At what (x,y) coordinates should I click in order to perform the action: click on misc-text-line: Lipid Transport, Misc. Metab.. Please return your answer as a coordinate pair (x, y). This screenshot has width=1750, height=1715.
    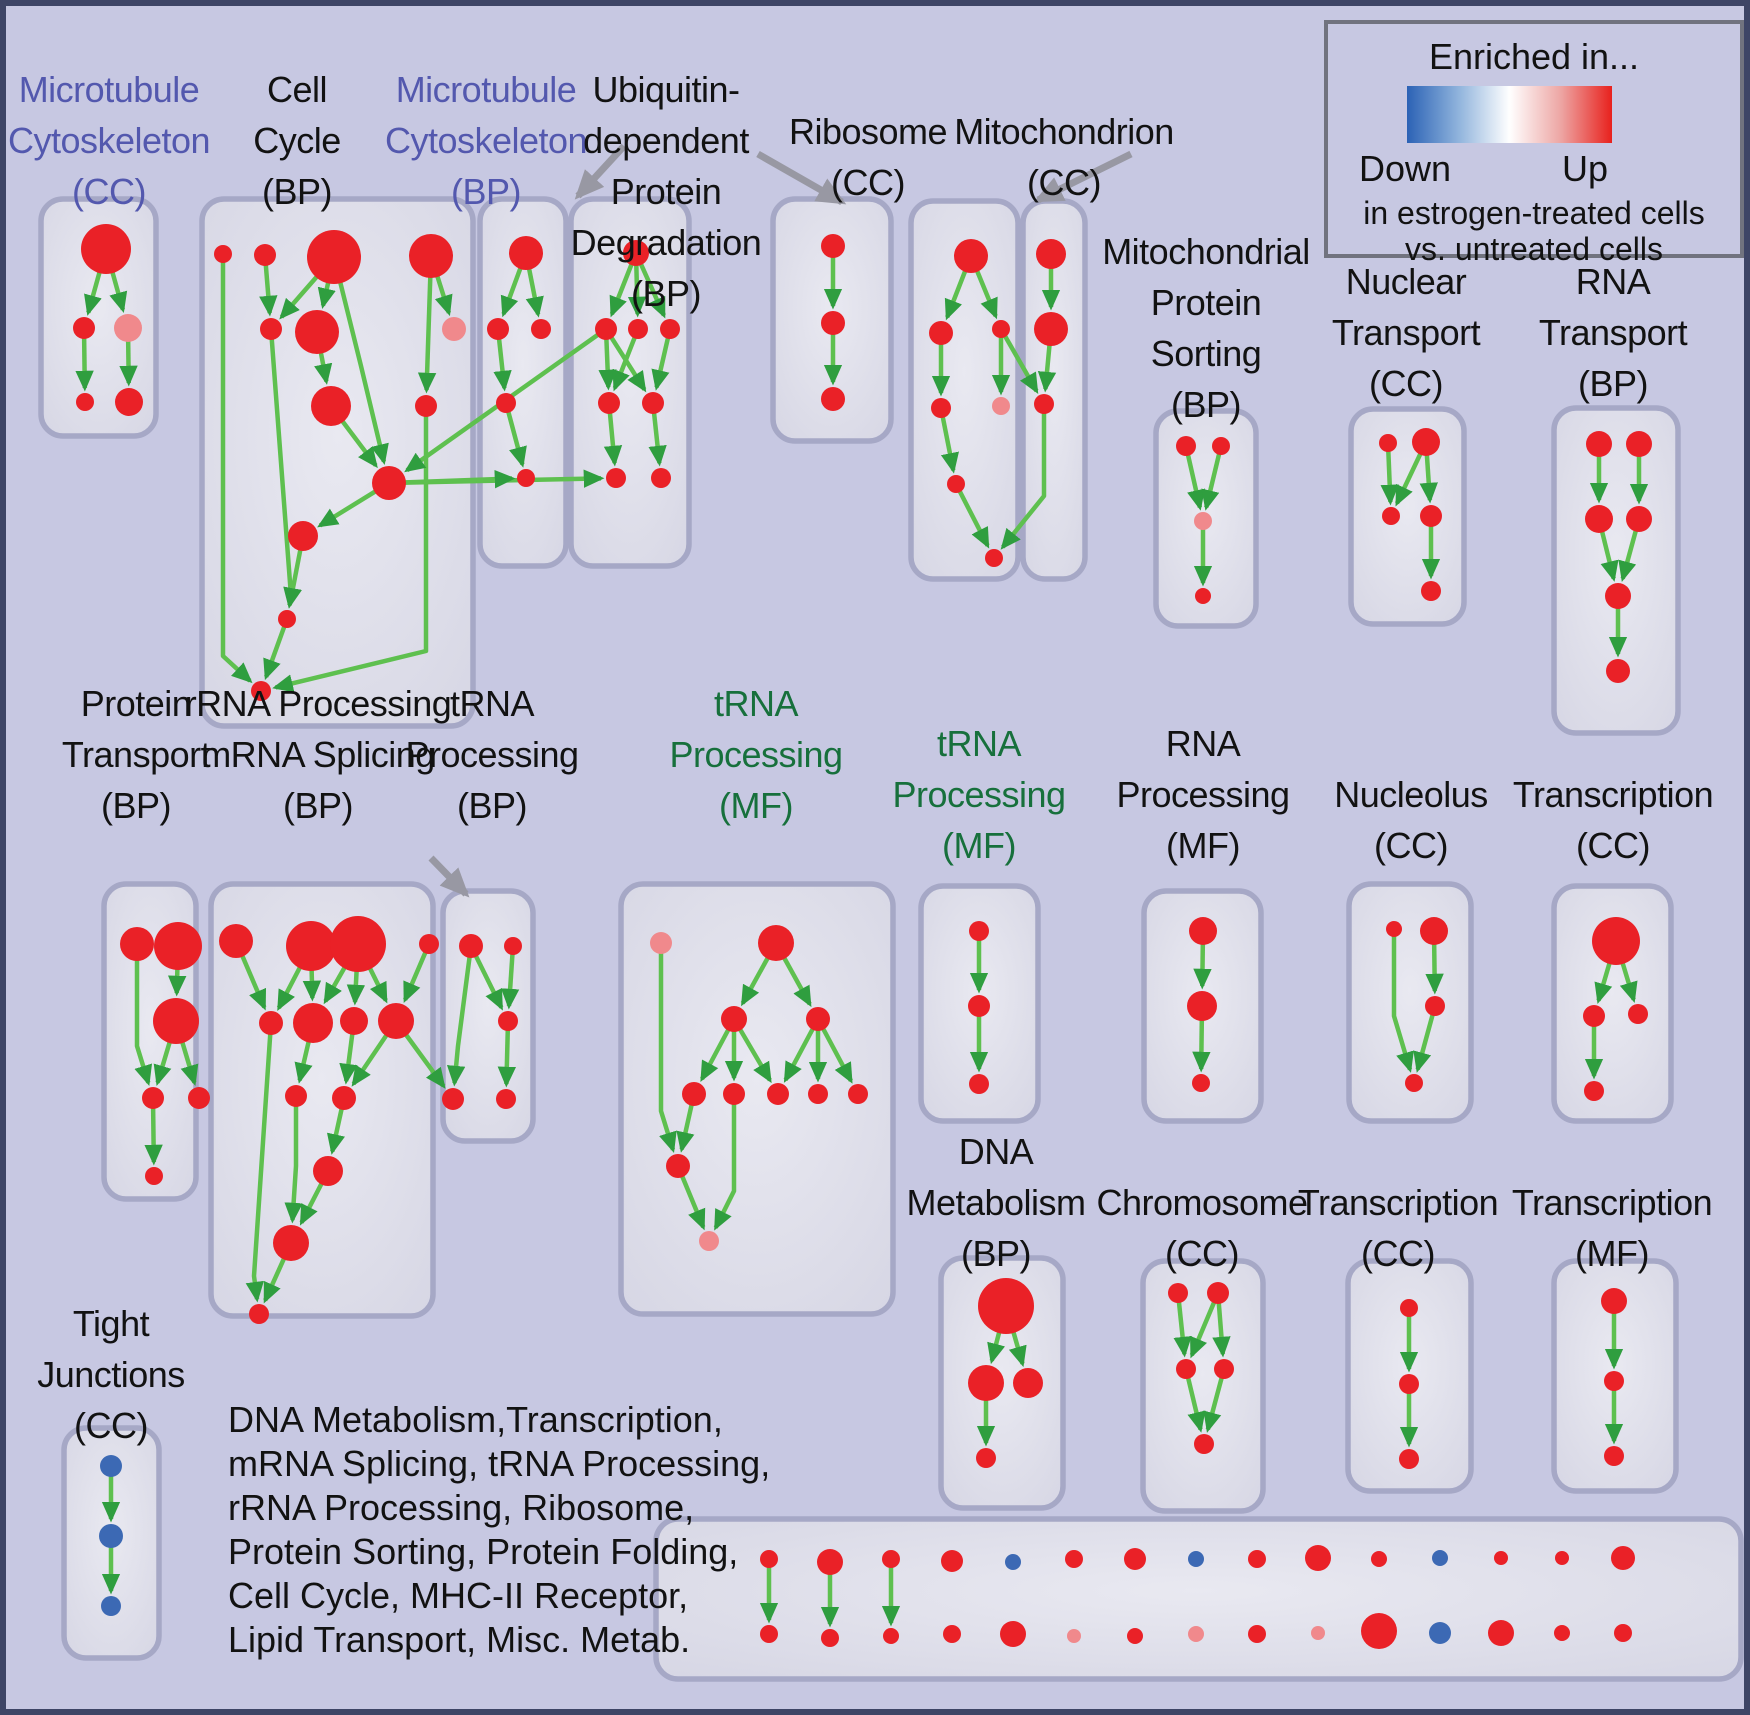
    Looking at the image, I should click on (459, 1639).